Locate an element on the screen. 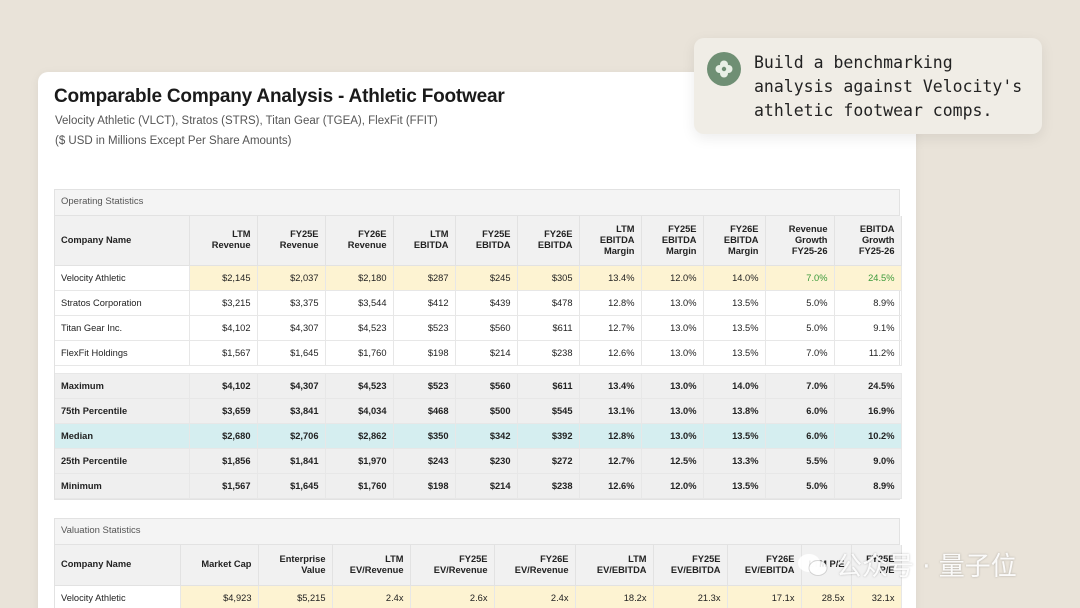  row-label: Maximum is located at coordinates (122, 386).